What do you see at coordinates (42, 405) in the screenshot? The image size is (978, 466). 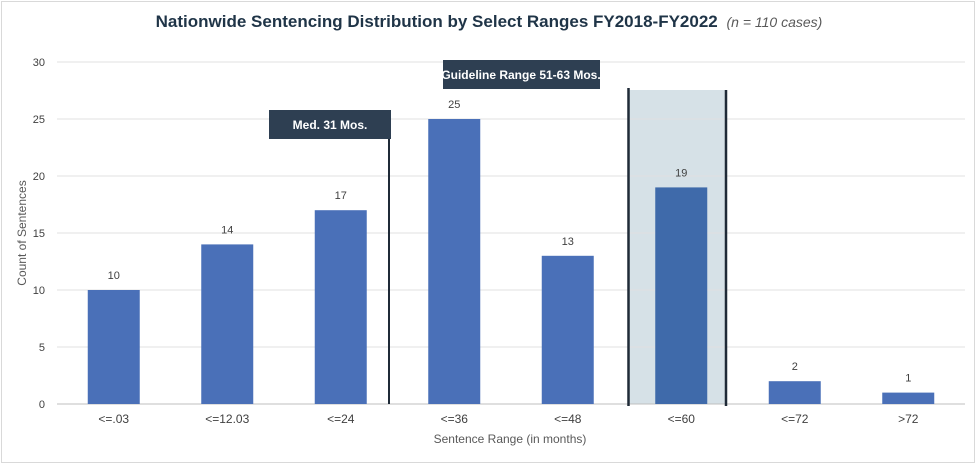 I see `y-tick-label: 0` at bounding box center [42, 405].